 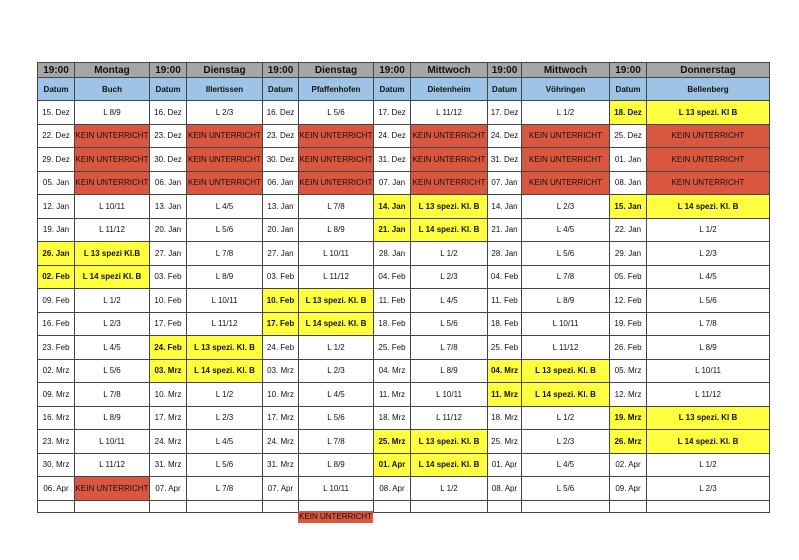 I want to click on date-cell: 06. Jan, so click(x=168, y=182).